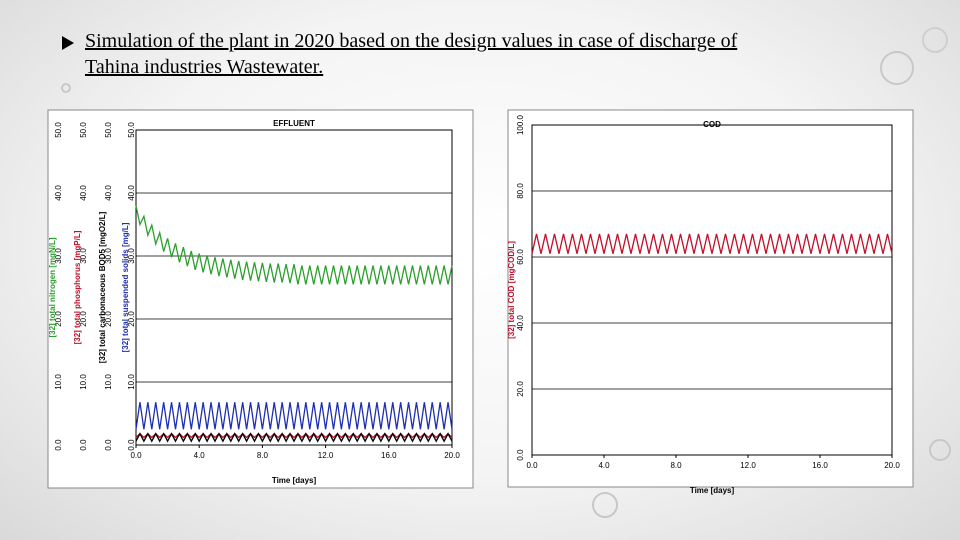 This screenshot has width=960, height=540. I want to click on y-tick-label: 80.0, so click(520, 191).